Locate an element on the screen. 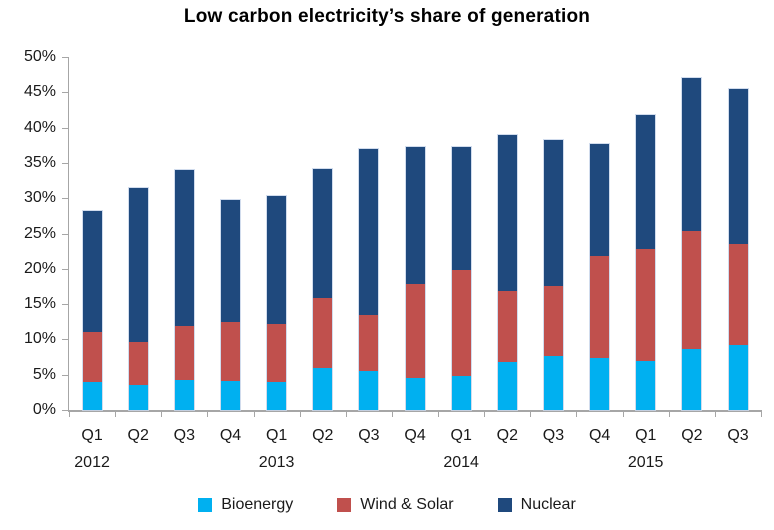 The height and width of the screenshot is (530, 774). legend-item-bioenergy: Bioenergy is located at coordinates (245, 505).